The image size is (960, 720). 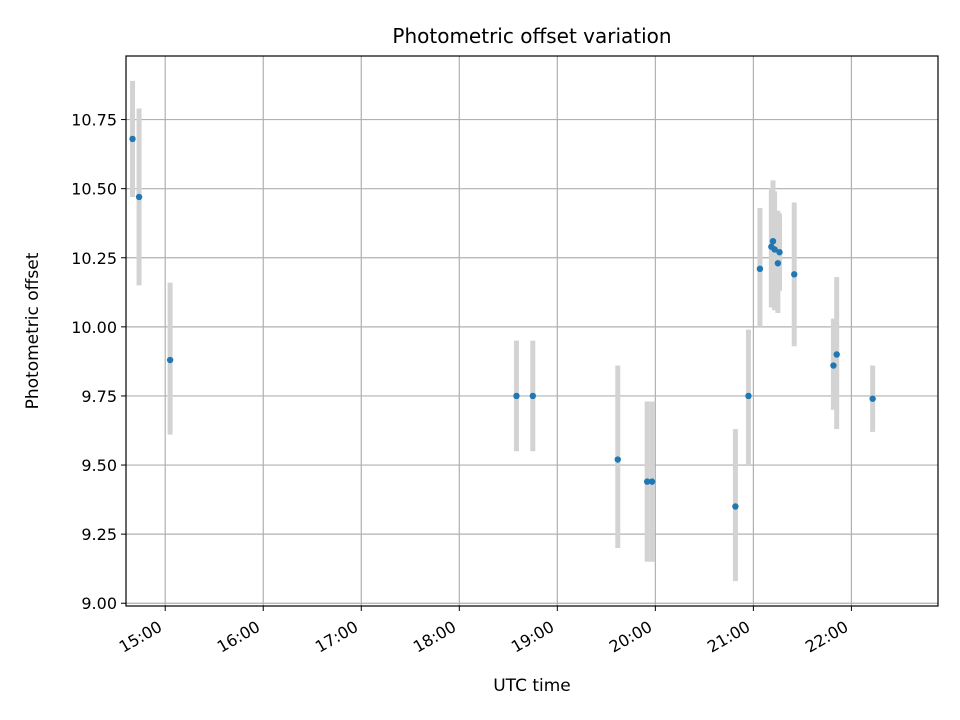 I want to click on y-tick-label: 10.25, so click(x=94, y=258).